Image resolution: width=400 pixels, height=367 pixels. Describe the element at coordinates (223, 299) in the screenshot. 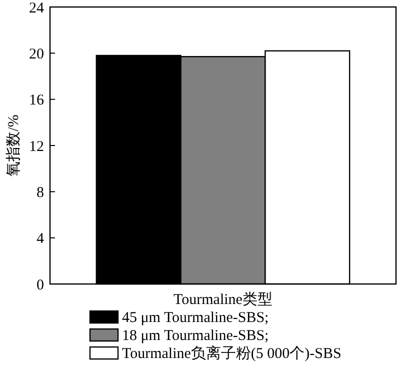

I see `x-axis-title: Tourmaline类型` at that location.